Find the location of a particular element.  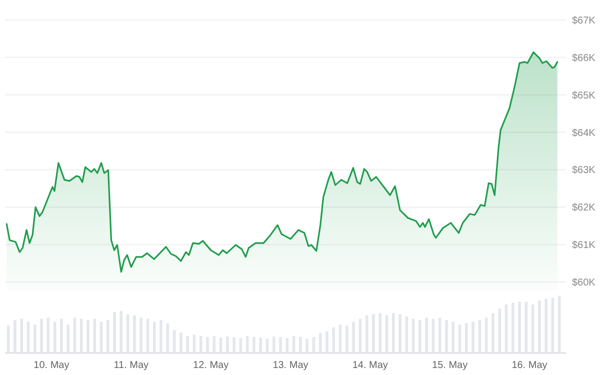

y-tick-label: $60K is located at coordinates (584, 283).